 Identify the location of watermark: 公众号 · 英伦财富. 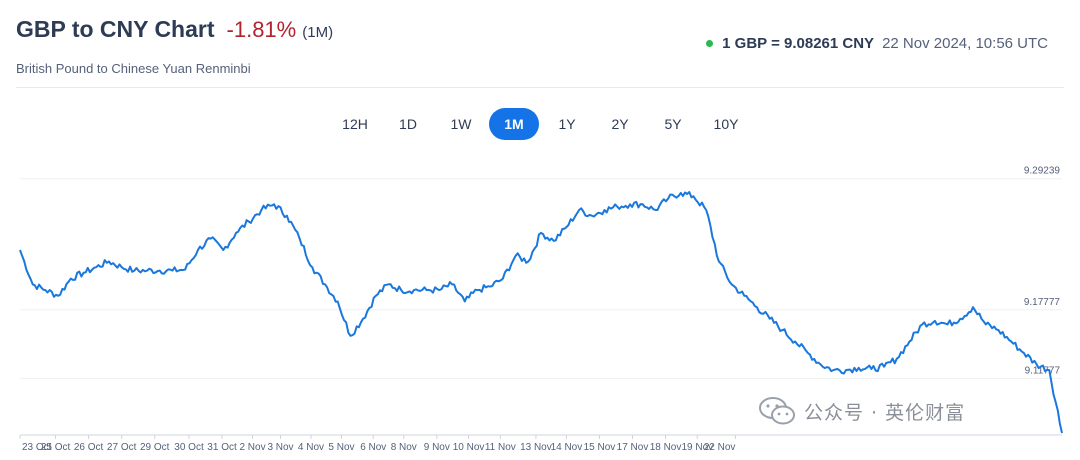
(861, 411).